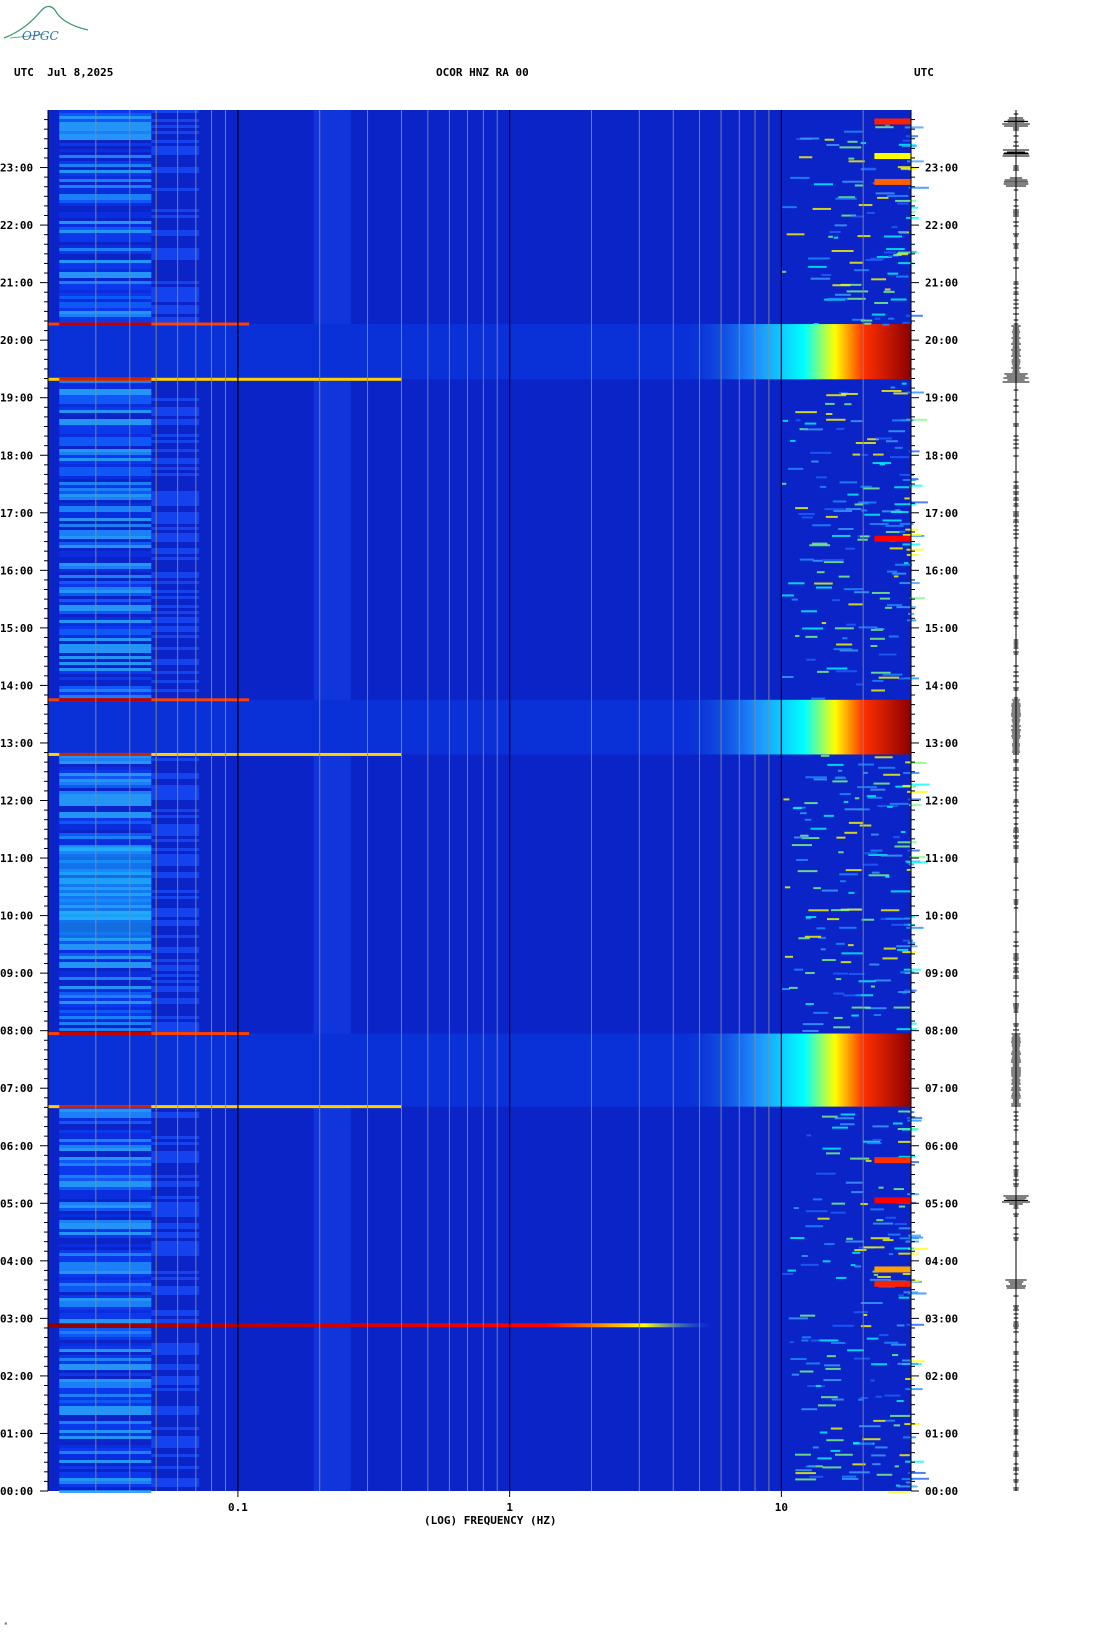 This screenshot has height=1634, width=1102. I want to click on y-tick-label-right: 04:00, so click(941, 1261).